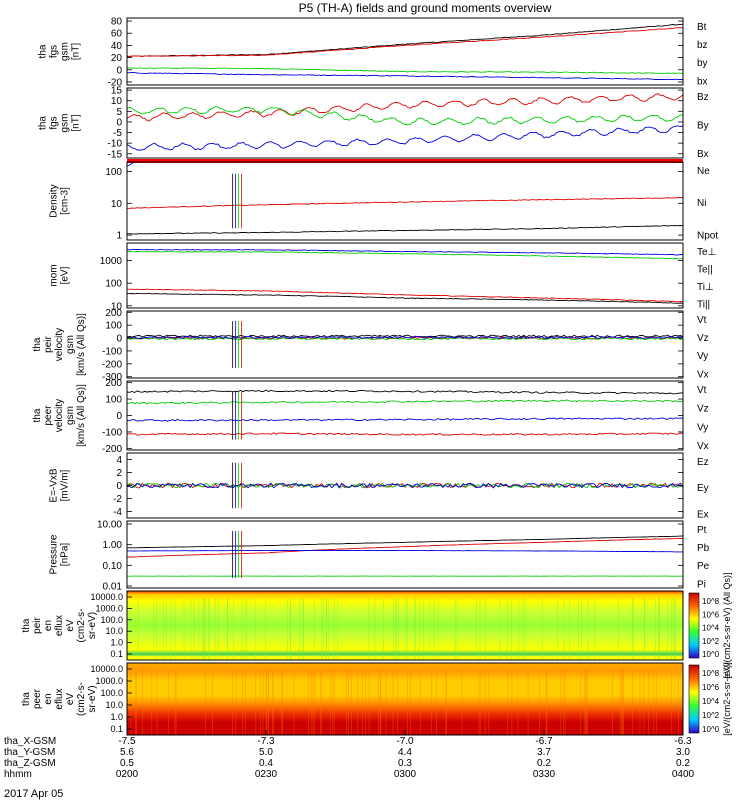  I want to click on ylabel-line: Density, so click(54, 200).